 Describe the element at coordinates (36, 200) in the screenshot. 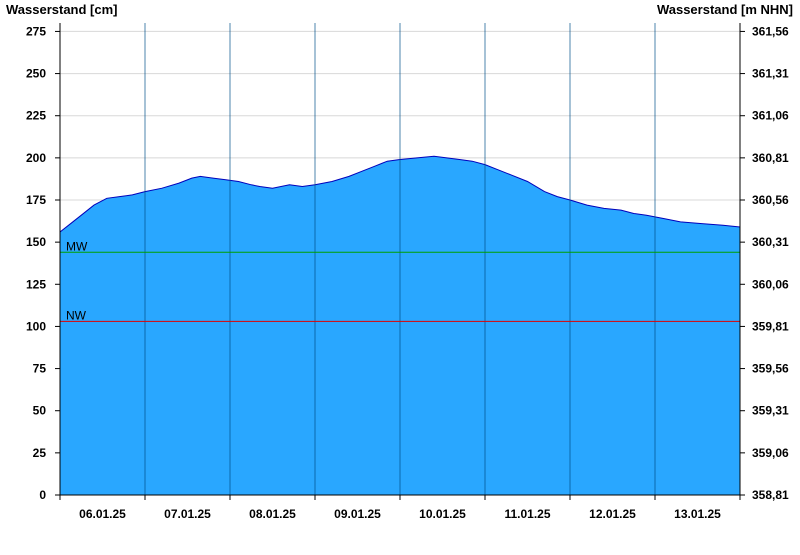

I see `y-left-tick-label-7: 175` at that location.